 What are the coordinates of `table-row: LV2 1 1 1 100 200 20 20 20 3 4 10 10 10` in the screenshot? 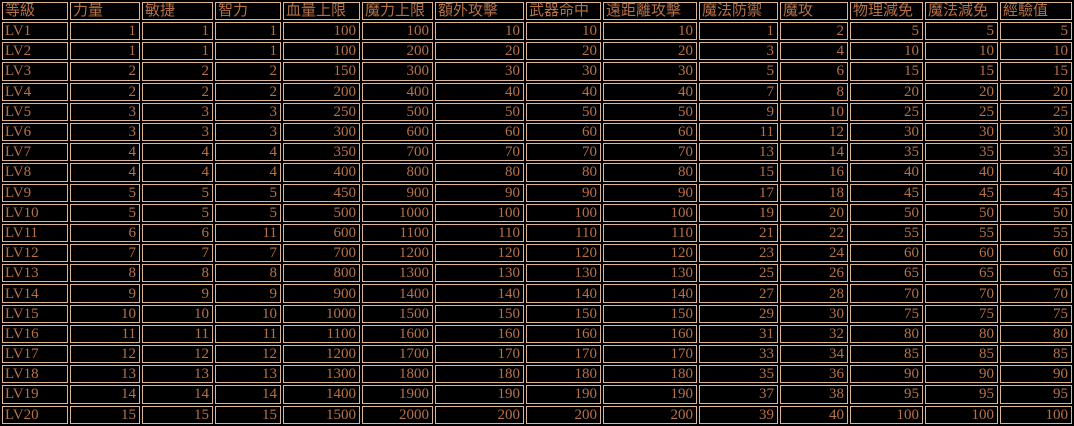 It's located at (537, 51).